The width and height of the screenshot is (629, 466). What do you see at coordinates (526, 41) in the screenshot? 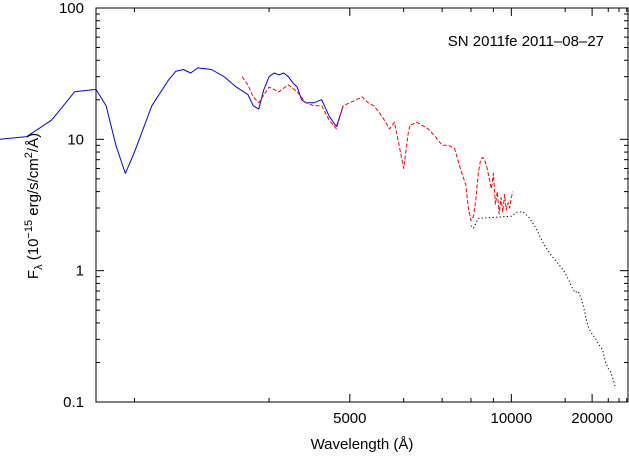
I see `chart-annotation: SN 2011fe 2011–08–27` at bounding box center [526, 41].